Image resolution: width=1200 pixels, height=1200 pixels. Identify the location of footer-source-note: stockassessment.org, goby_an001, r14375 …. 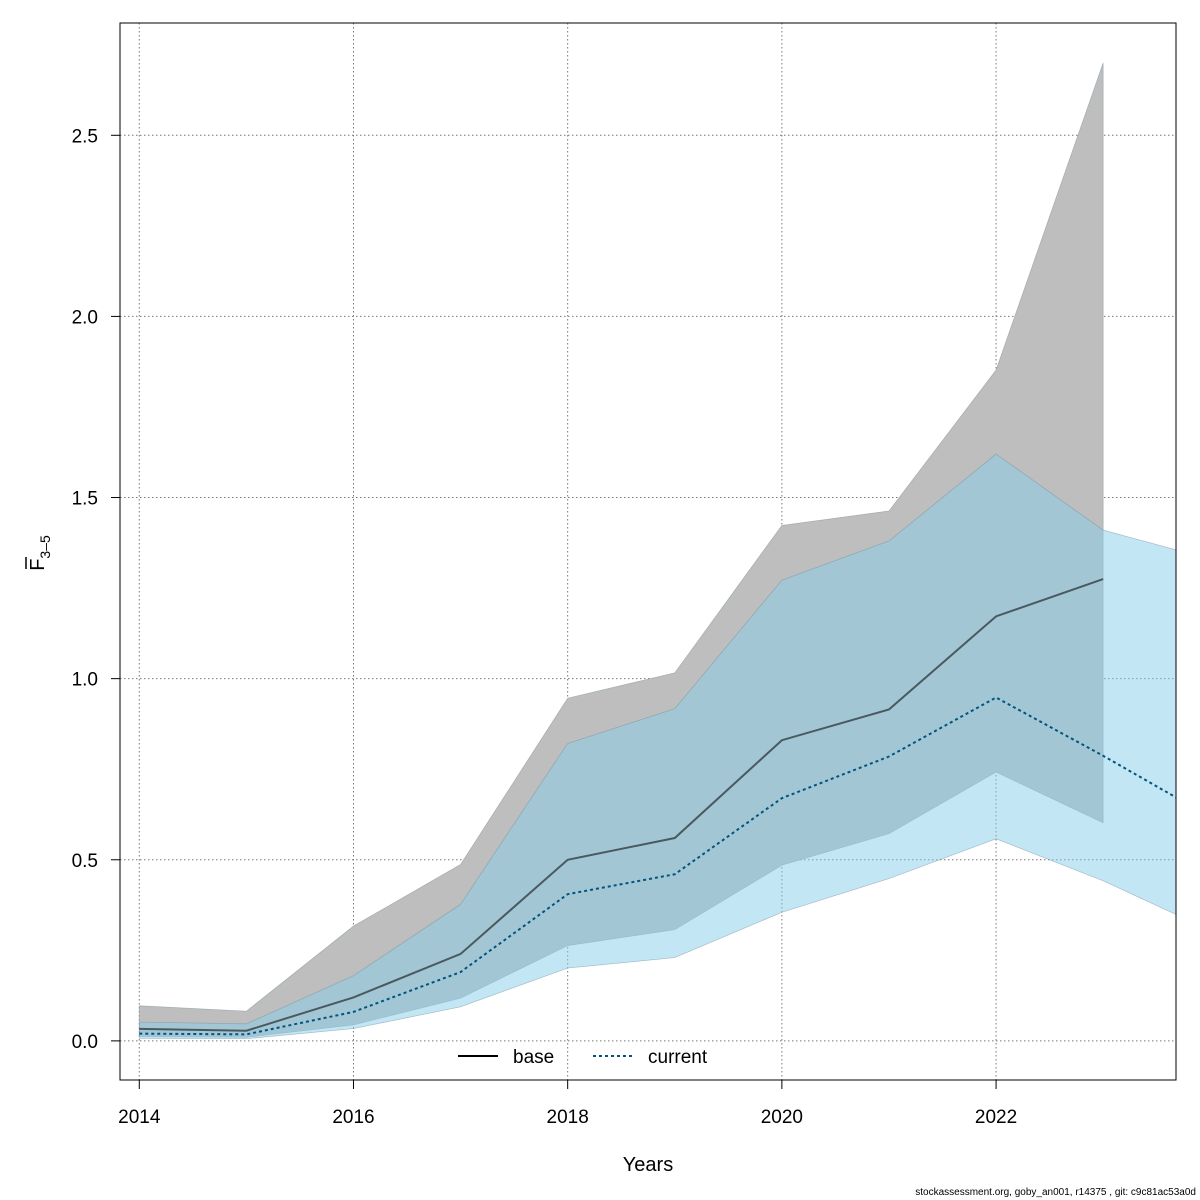
(1055, 1192).